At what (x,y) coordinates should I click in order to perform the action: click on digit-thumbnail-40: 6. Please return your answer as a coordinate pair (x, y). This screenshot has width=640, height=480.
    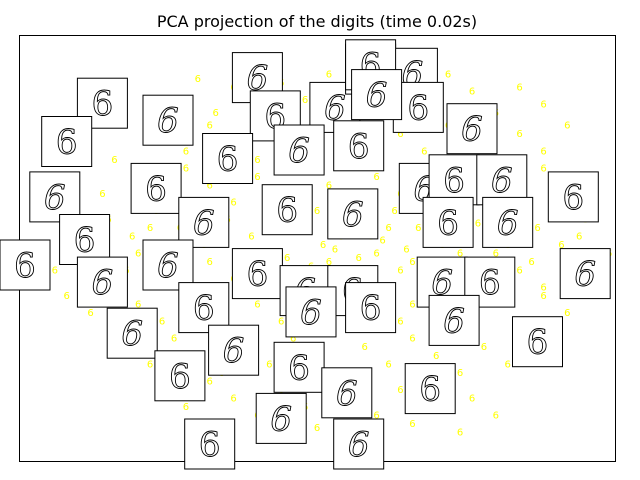
    Looking at the image, I should click on (180, 376).